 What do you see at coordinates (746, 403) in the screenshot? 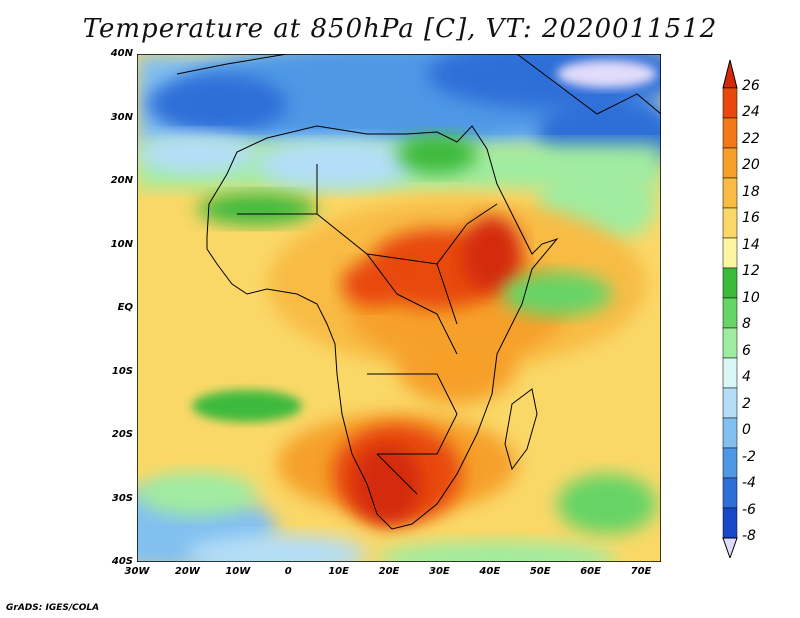
I see `colorbar-tick-label: 2` at bounding box center [746, 403].